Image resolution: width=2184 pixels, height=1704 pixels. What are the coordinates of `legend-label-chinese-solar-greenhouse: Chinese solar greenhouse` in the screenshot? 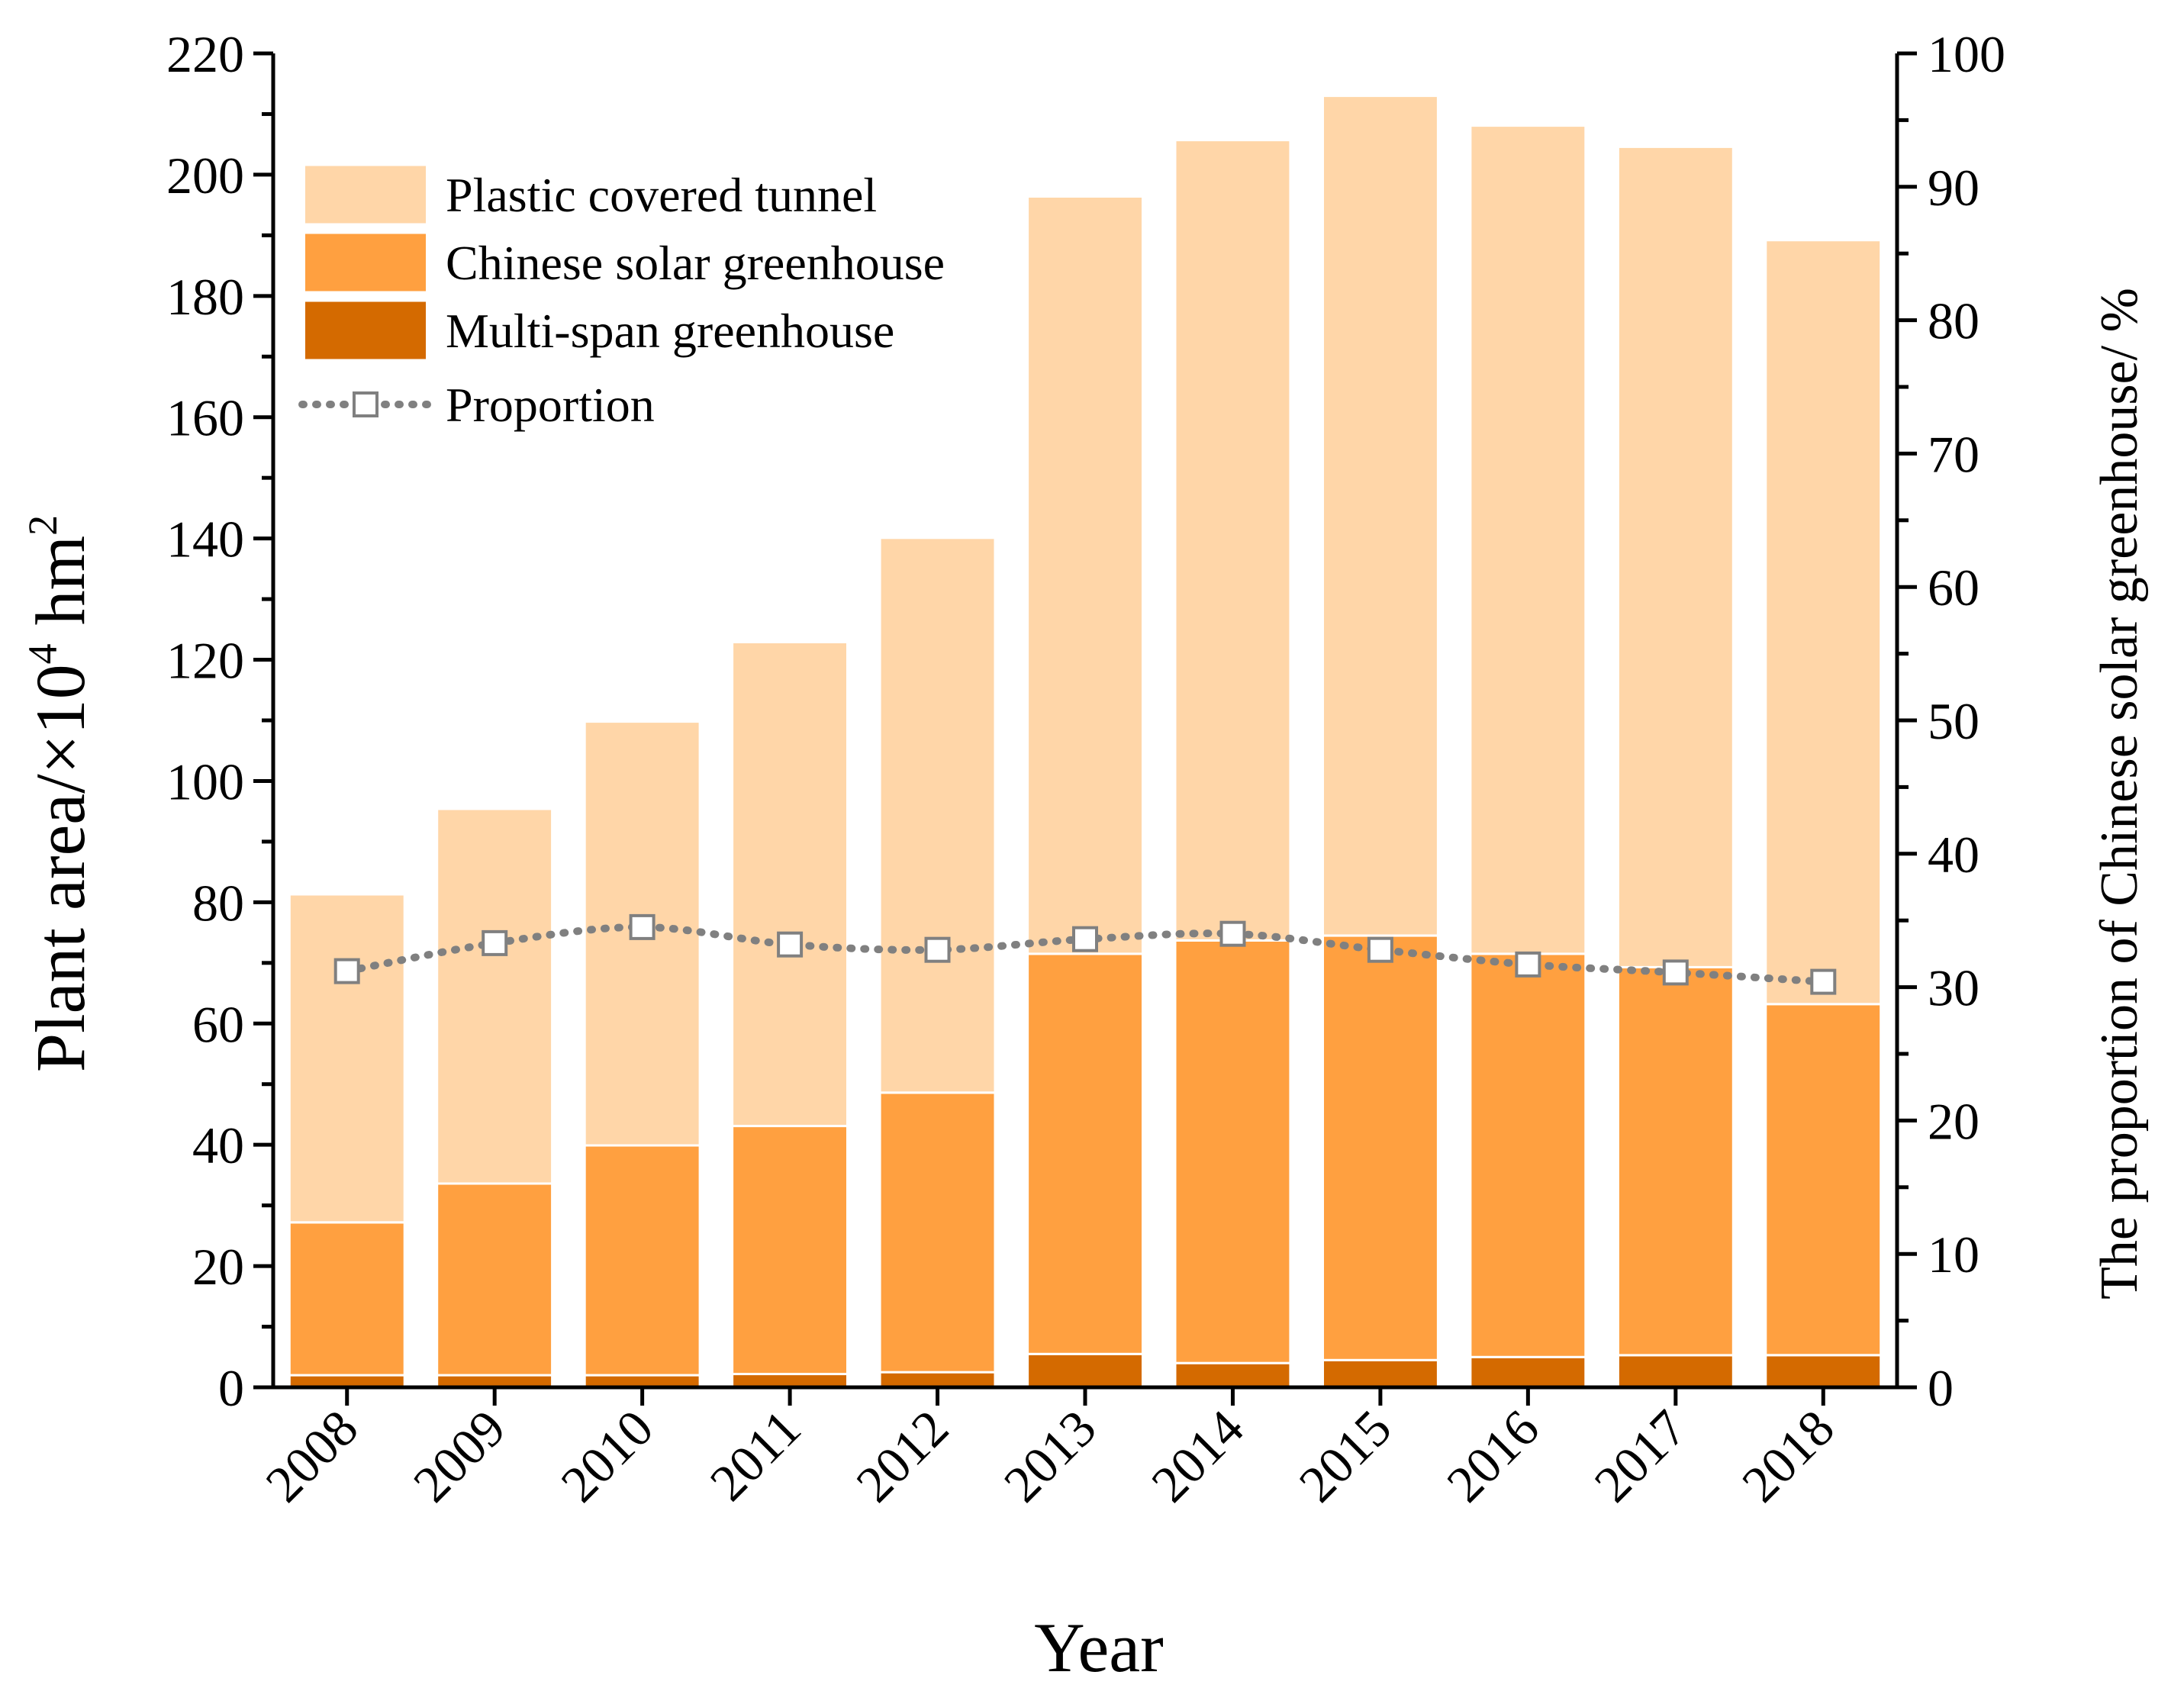 It's located at (695, 263).